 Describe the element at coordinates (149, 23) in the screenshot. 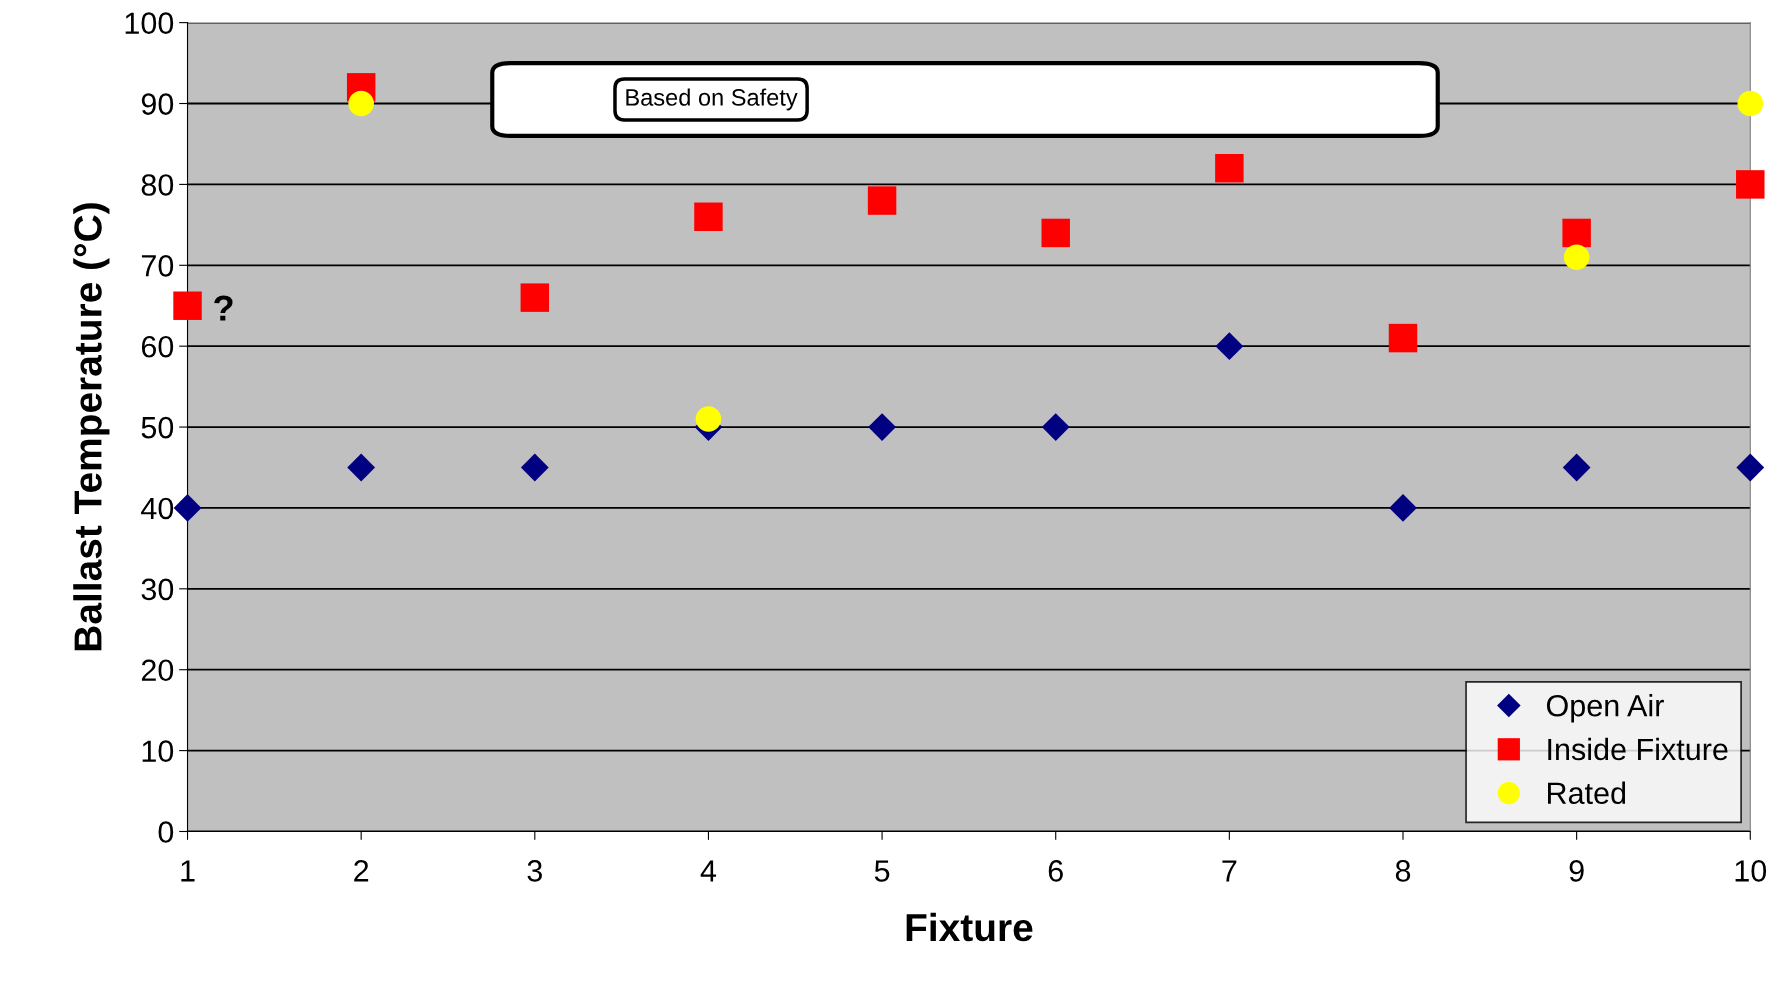

I see `y-tick-label: 100` at that location.